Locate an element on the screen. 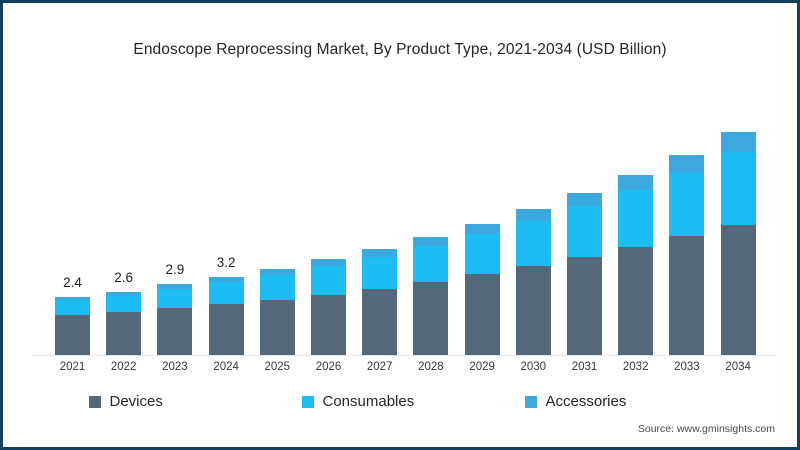 Image resolution: width=800 pixels, height=450 pixels. source-attribution: Source: www.gminsights.com is located at coordinates (706, 429).